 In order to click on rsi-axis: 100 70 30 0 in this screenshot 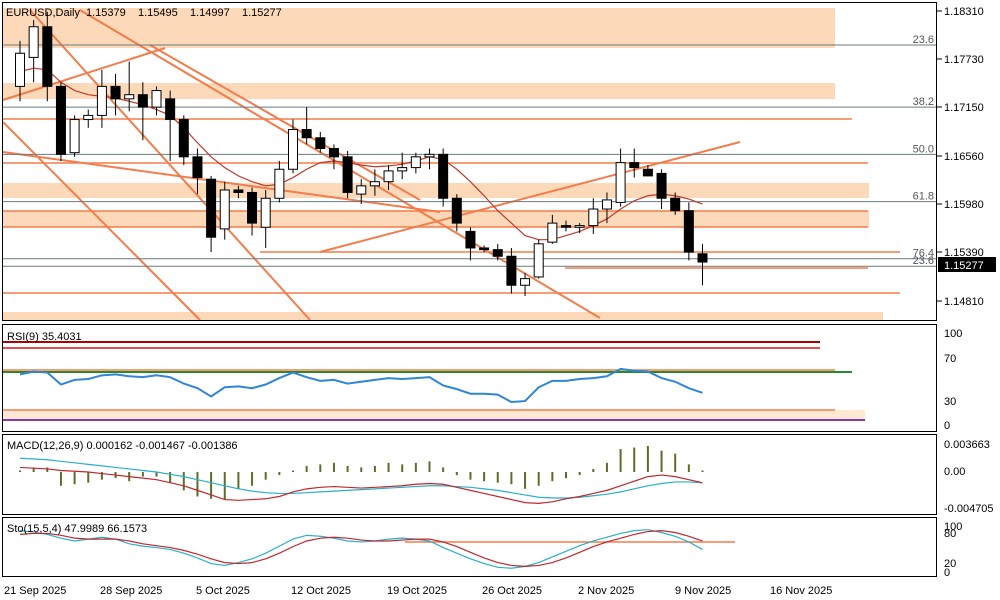, I will do `click(953, 380)`.